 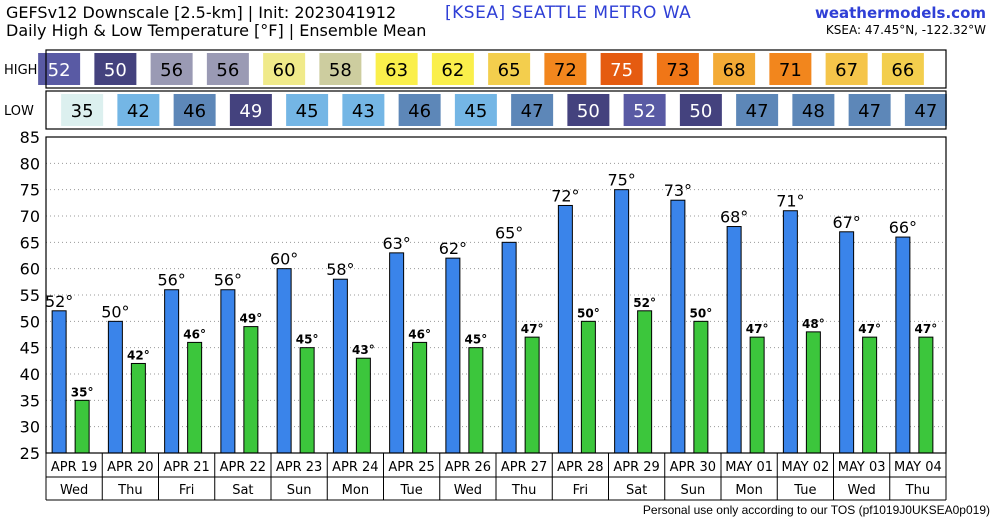 What do you see at coordinates (30, 190) in the screenshot?
I see `y-tick-label: 75` at bounding box center [30, 190].